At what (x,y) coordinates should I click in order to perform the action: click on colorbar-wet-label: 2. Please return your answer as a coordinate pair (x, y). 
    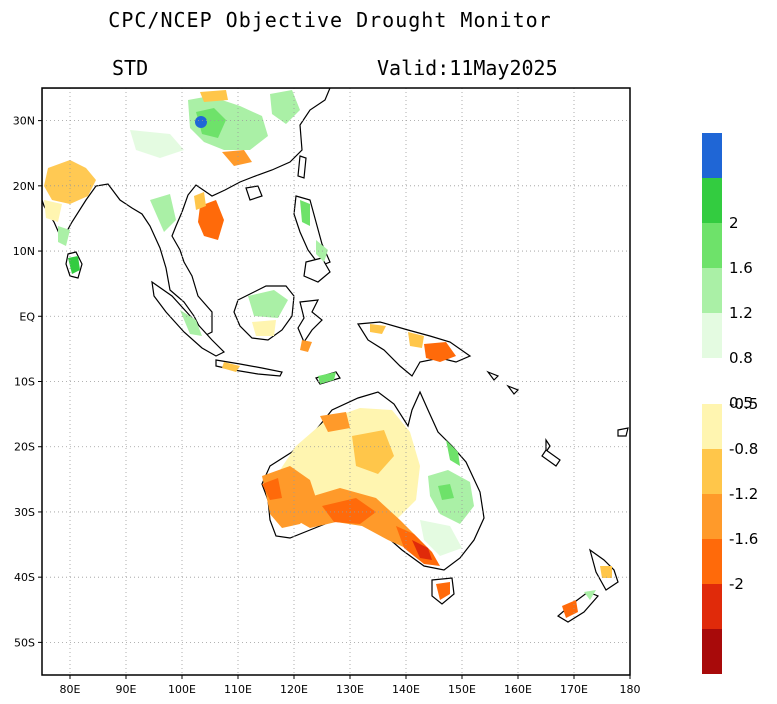
    Looking at the image, I should click on (734, 223).